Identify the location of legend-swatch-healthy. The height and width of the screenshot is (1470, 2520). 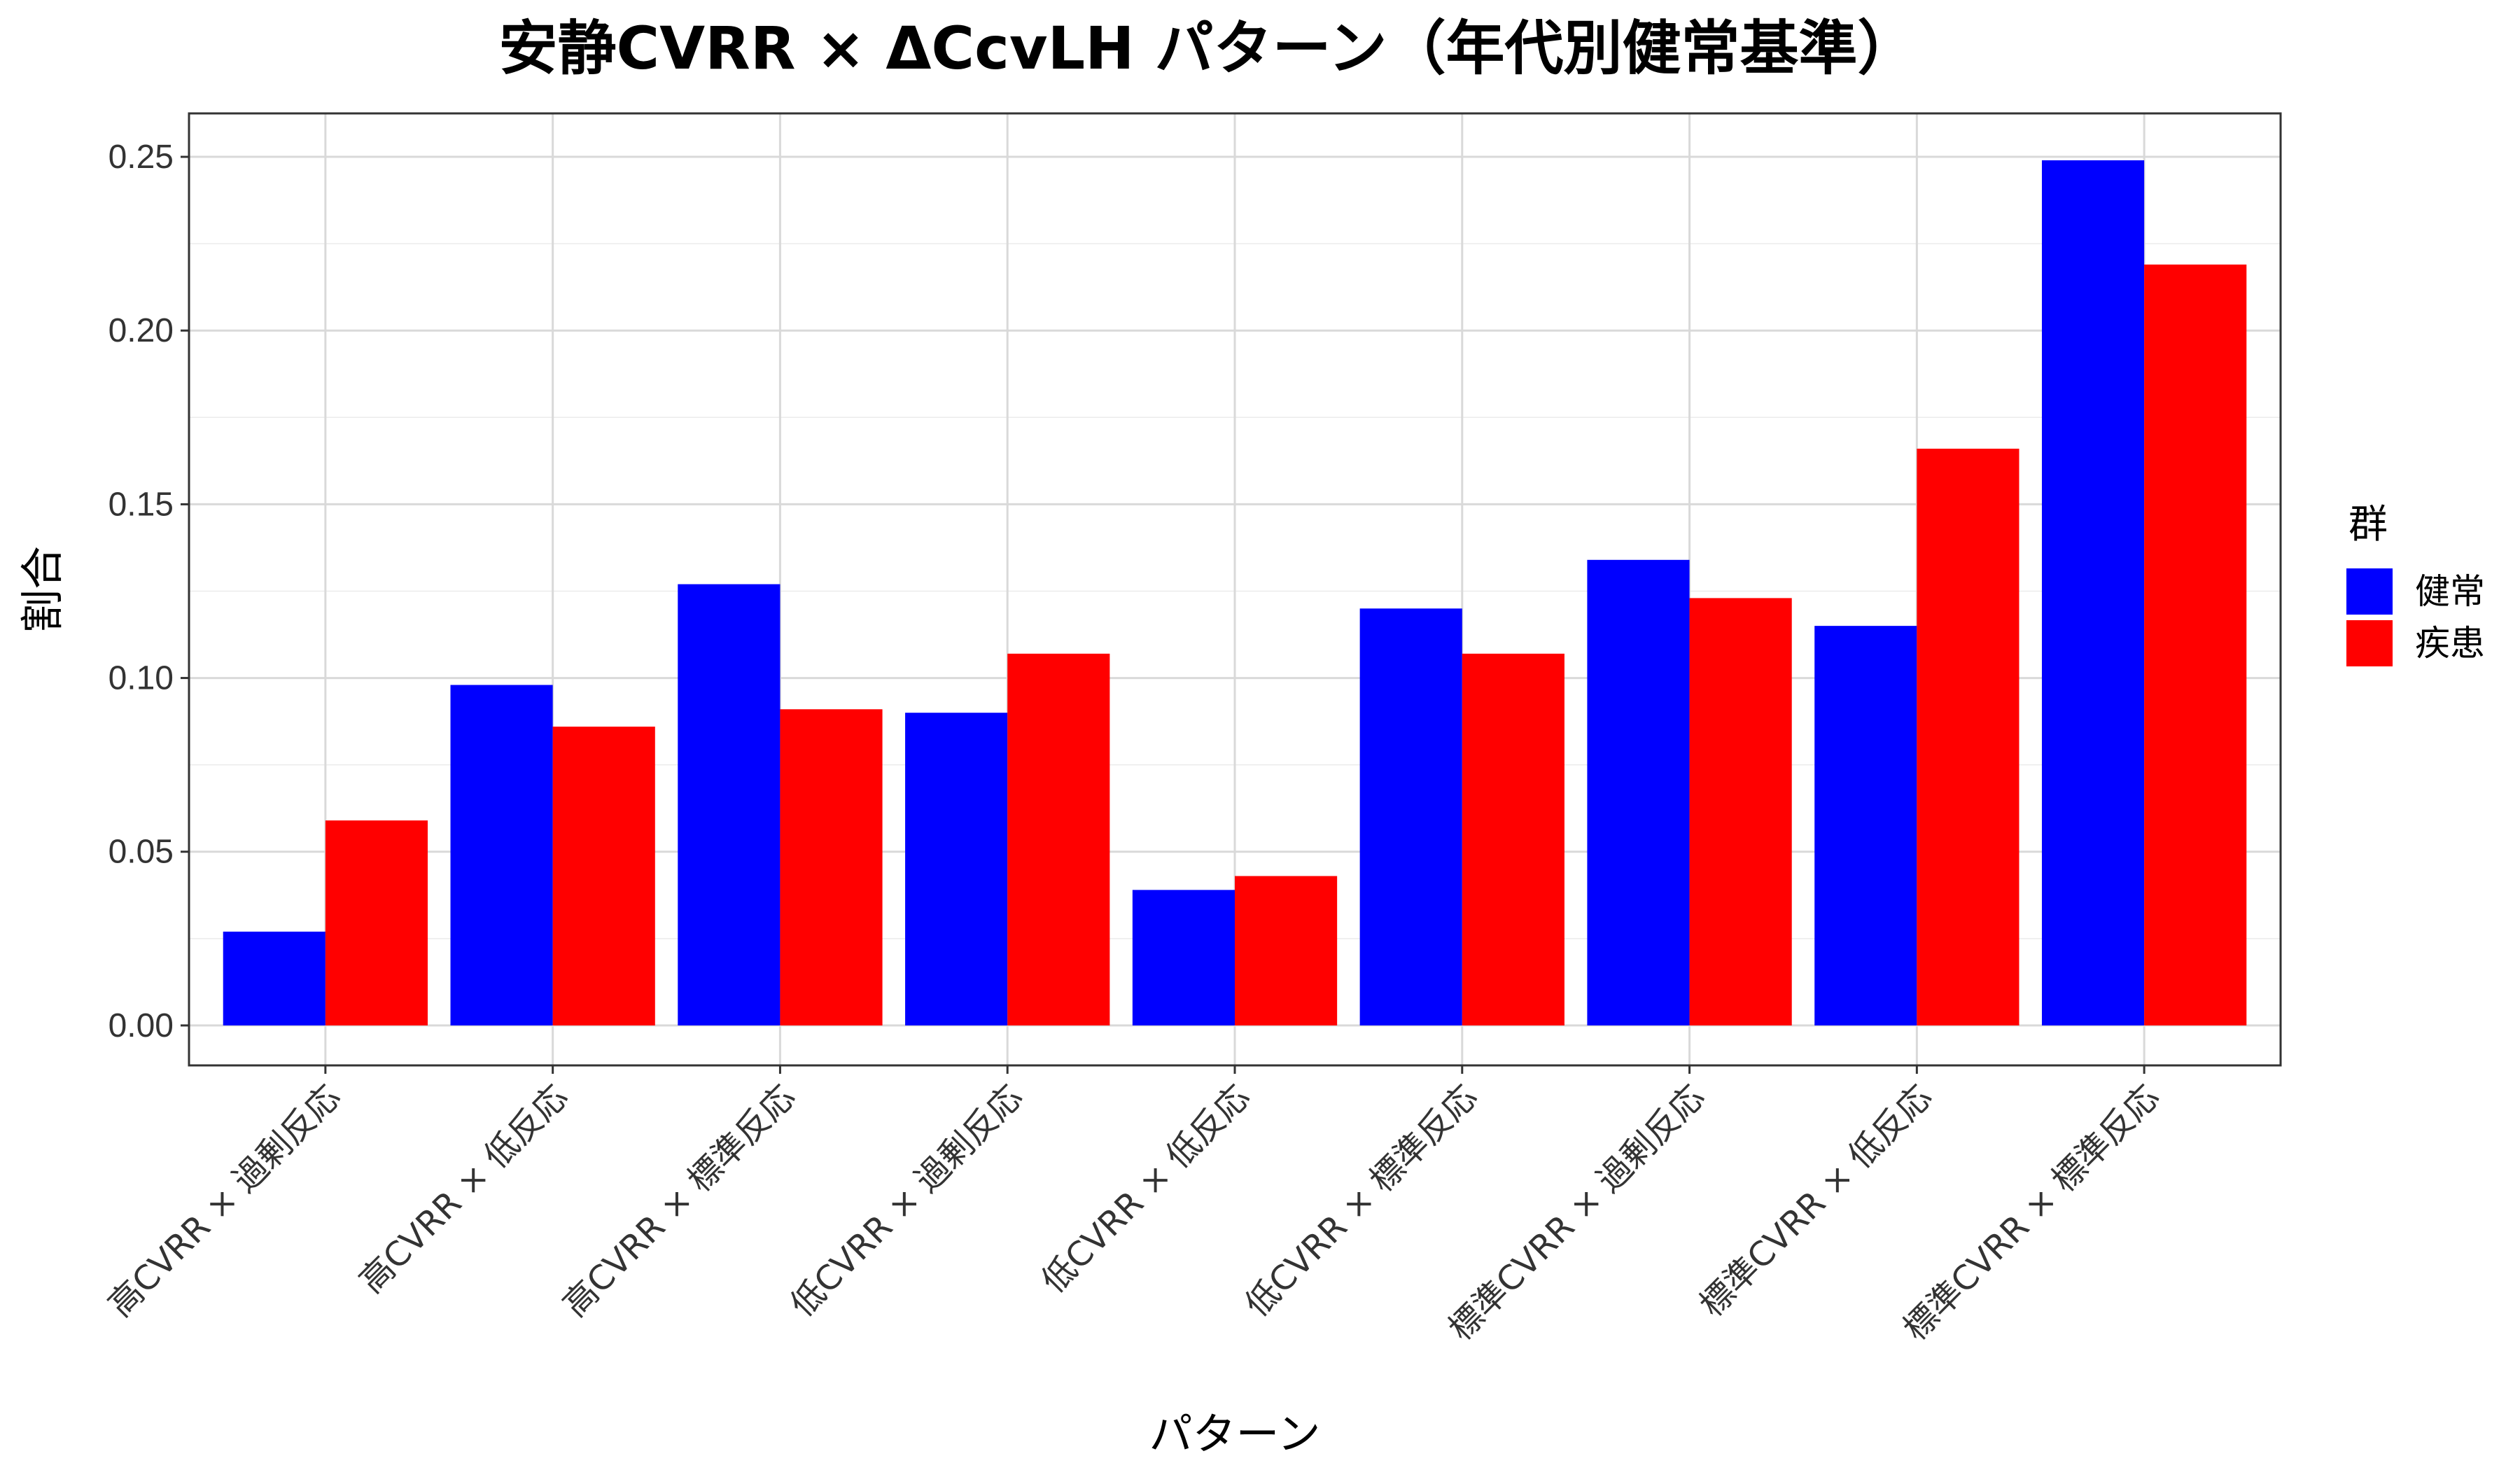
(2369, 591).